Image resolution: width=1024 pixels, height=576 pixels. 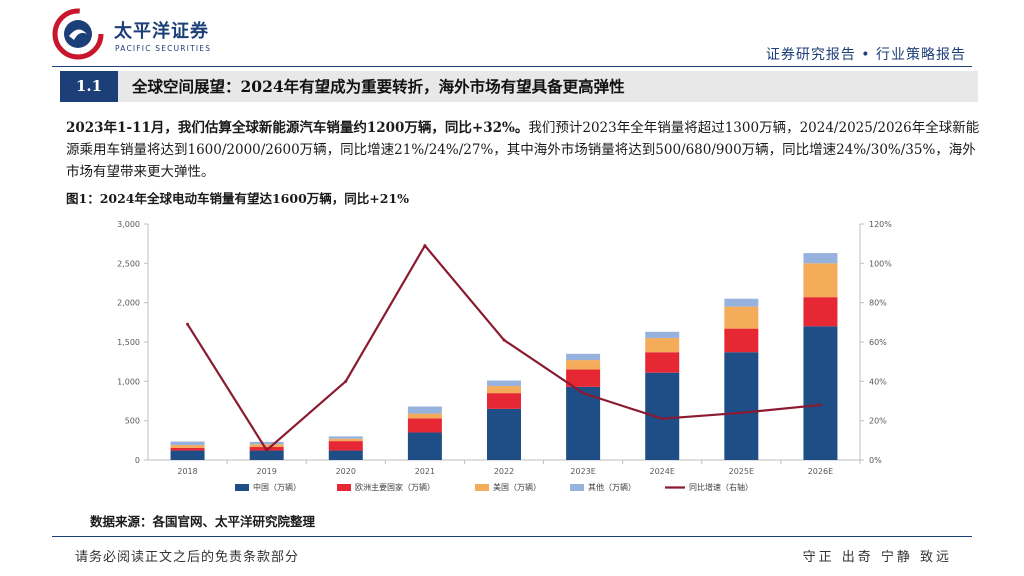 What do you see at coordinates (89, 86) in the screenshot?
I see `section-number: 1.1` at bounding box center [89, 86].